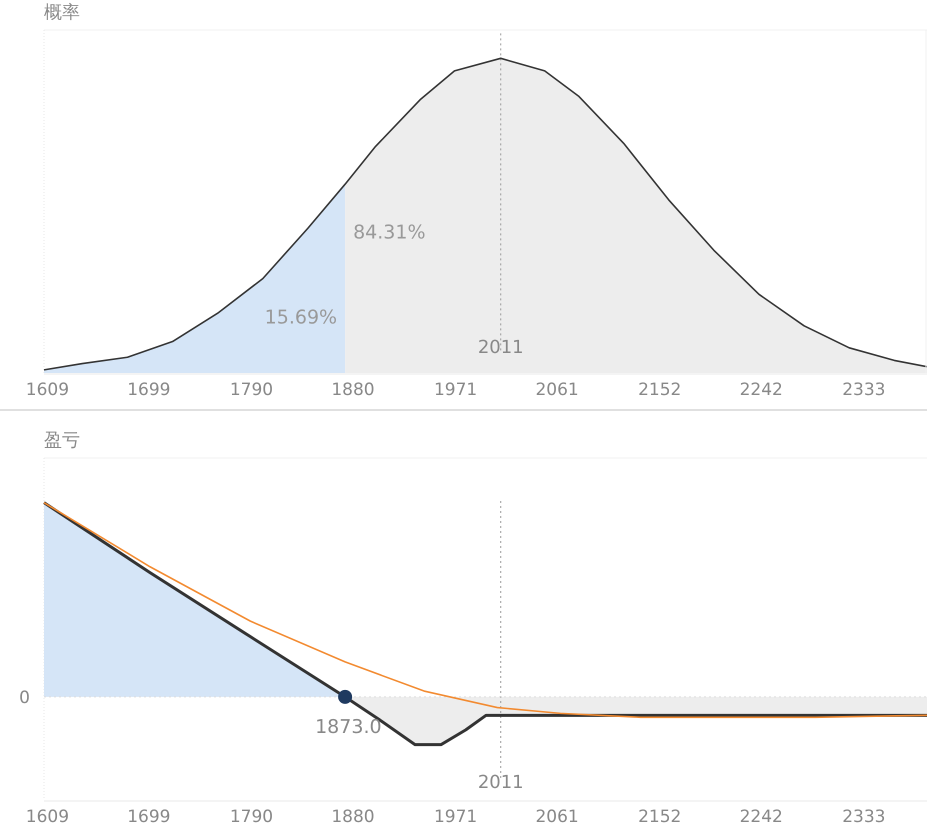  Describe the element at coordinates (389, 232) in the screenshot. I see `annotation: 84.31%` at that location.